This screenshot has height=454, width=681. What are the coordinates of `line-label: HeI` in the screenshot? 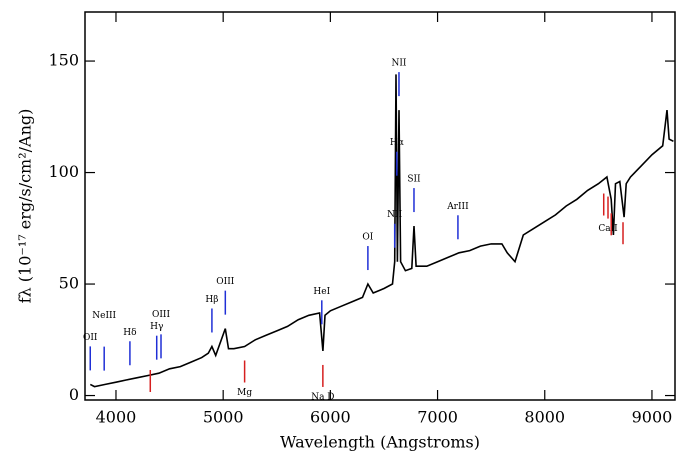 It's located at (321, 292).